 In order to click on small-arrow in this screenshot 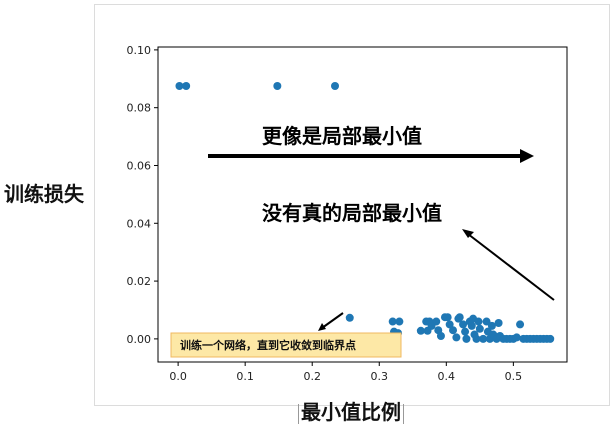, I will do `click(332, 320)`.